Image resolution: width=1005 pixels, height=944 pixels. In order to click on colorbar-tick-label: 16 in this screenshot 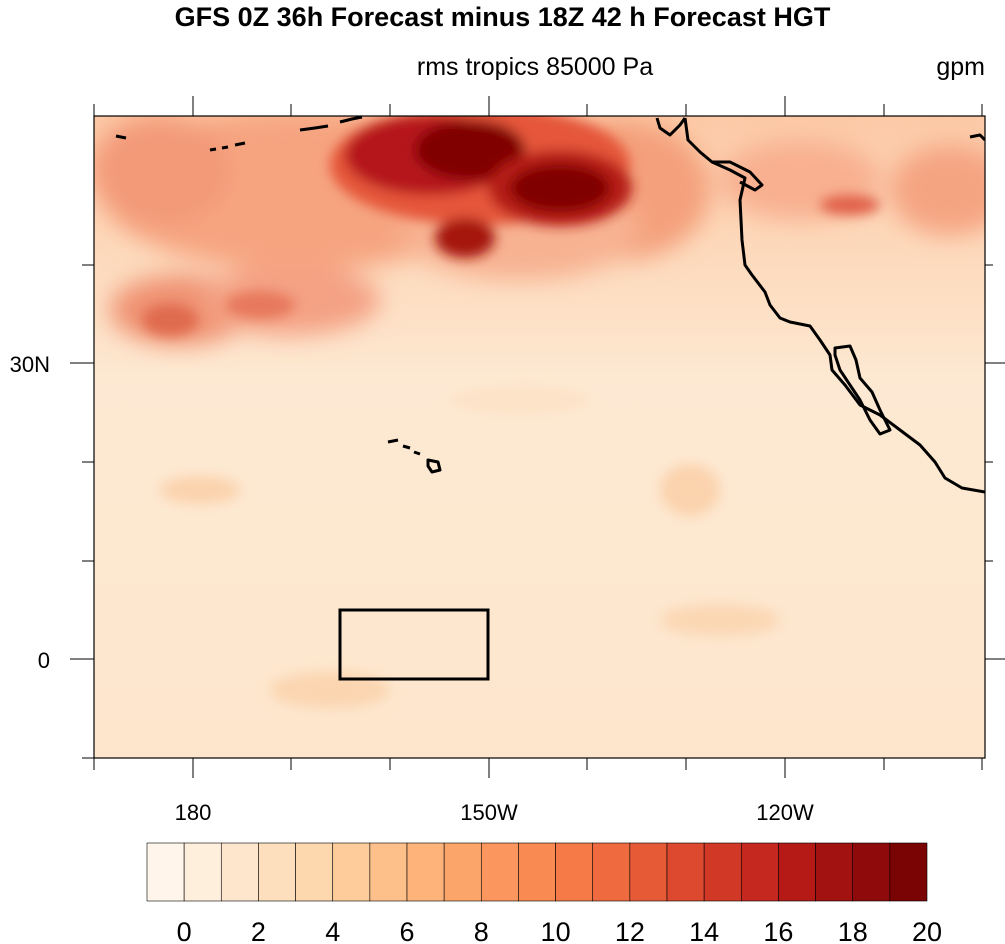, I will do `click(778, 930)`.